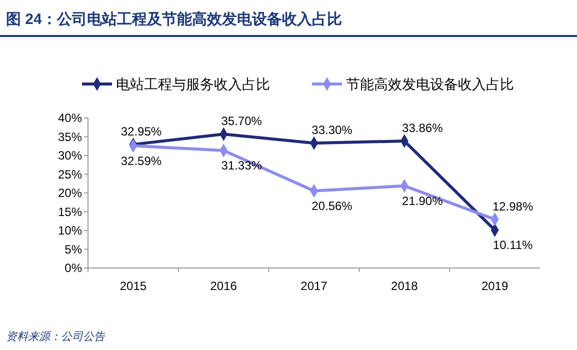 The height and width of the screenshot is (350, 577). What do you see at coordinates (174, 19) in the screenshot?
I see `chart-title: 图 24：公司电站工程及节能高效发电设备收入占比` at bounding box center [174, 19].